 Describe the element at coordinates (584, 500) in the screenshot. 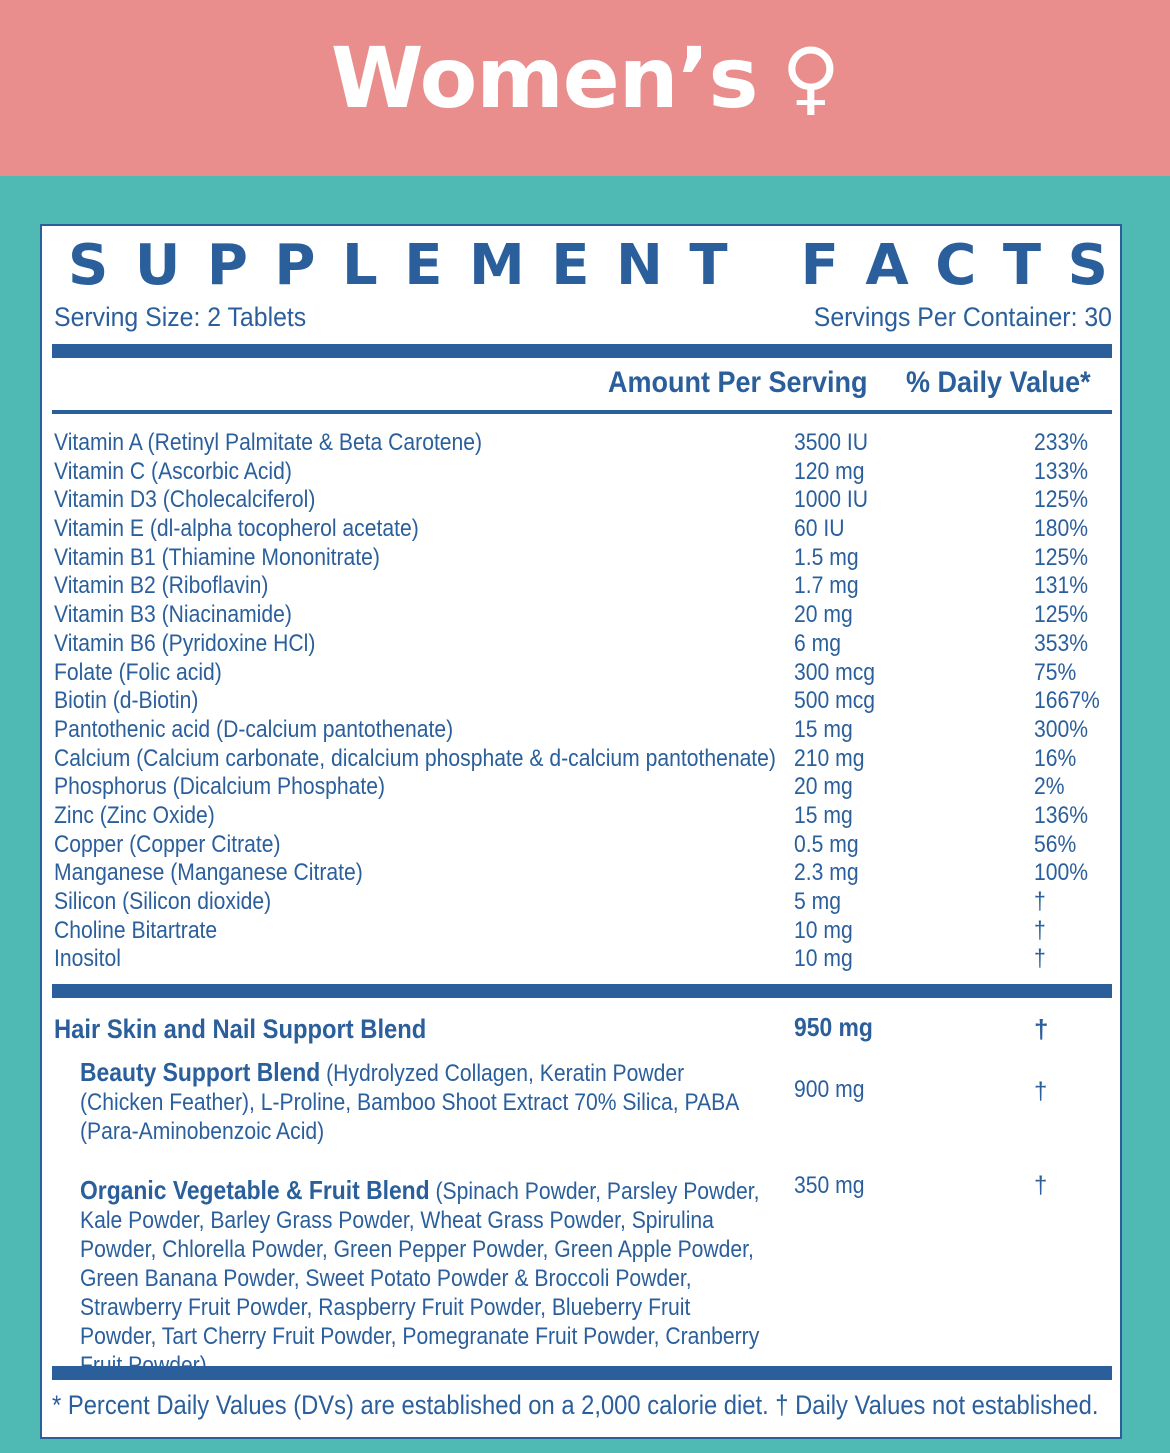

I see `nutrient-row: Vitamin D3 (Cholecalciferol) 1000 IU 125%` at that location.